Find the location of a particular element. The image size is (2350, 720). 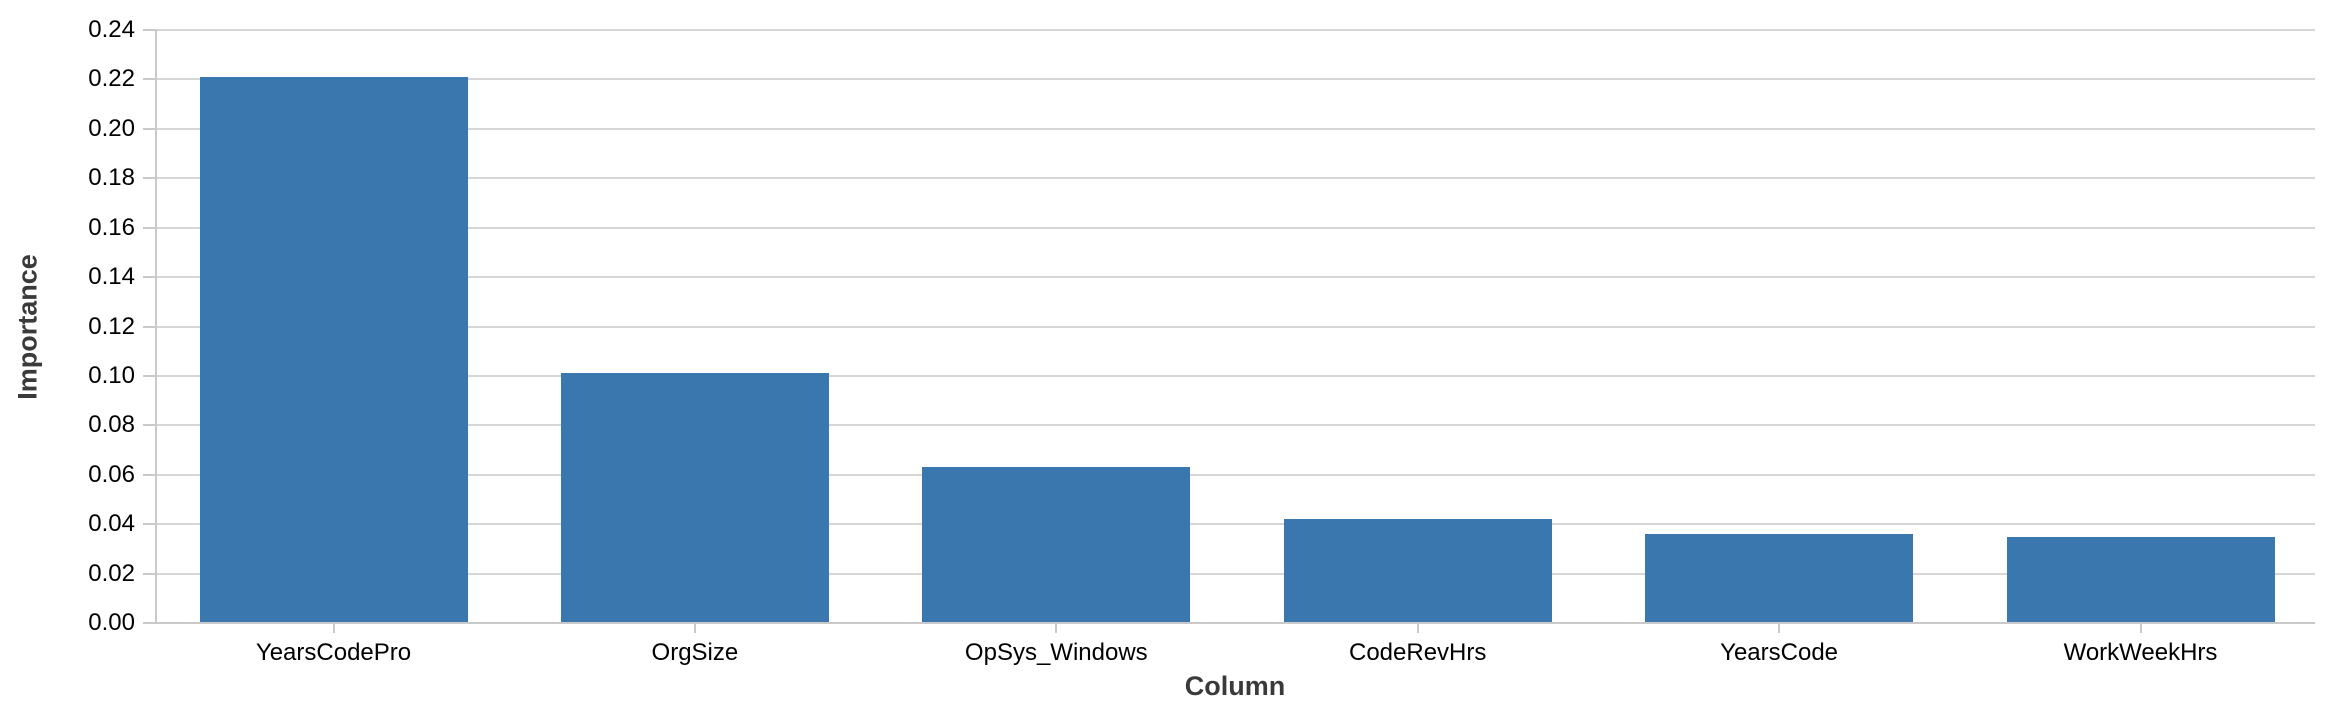

x-axis-spine is located at coordinates (1235, 623).